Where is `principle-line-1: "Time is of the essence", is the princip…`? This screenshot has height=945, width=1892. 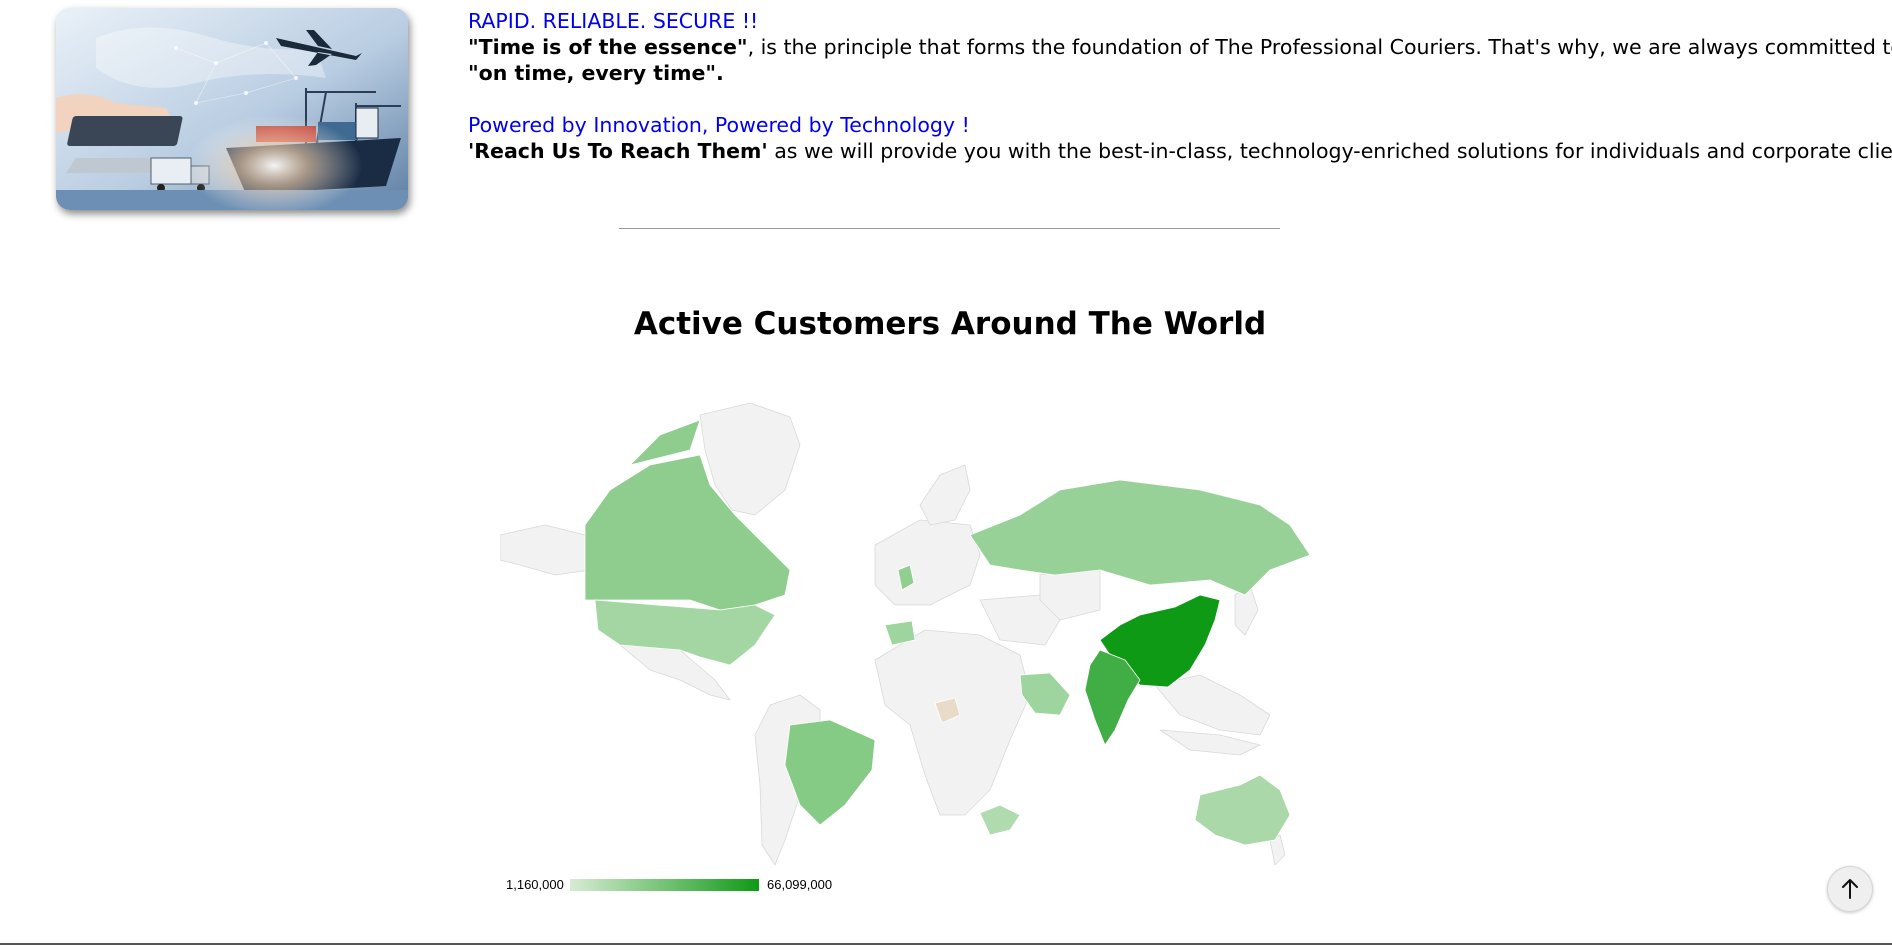 principle-line-1: "Time is of the essence", is the princip… is located at coordinates (1180, 47).